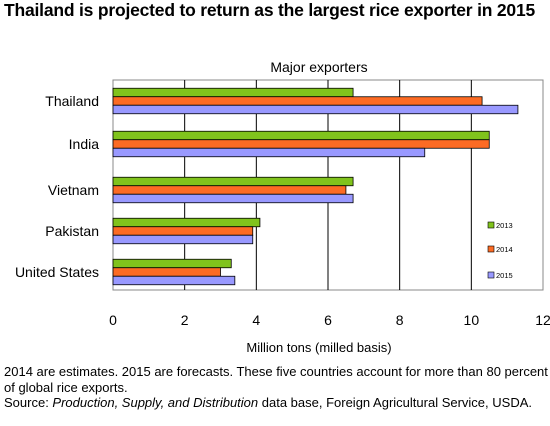 The height and width of the screenshot is (426, 550). I want to click on legend: 2013 2014 2015, so click(500, 250).